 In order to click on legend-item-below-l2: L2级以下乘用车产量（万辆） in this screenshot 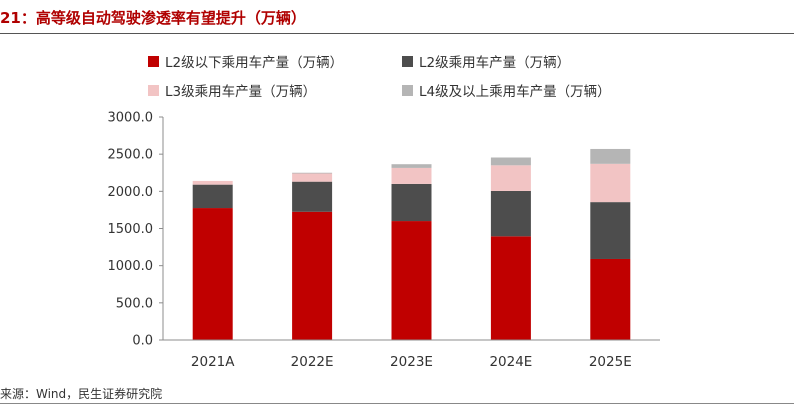, I will do `click(245, 61)`.